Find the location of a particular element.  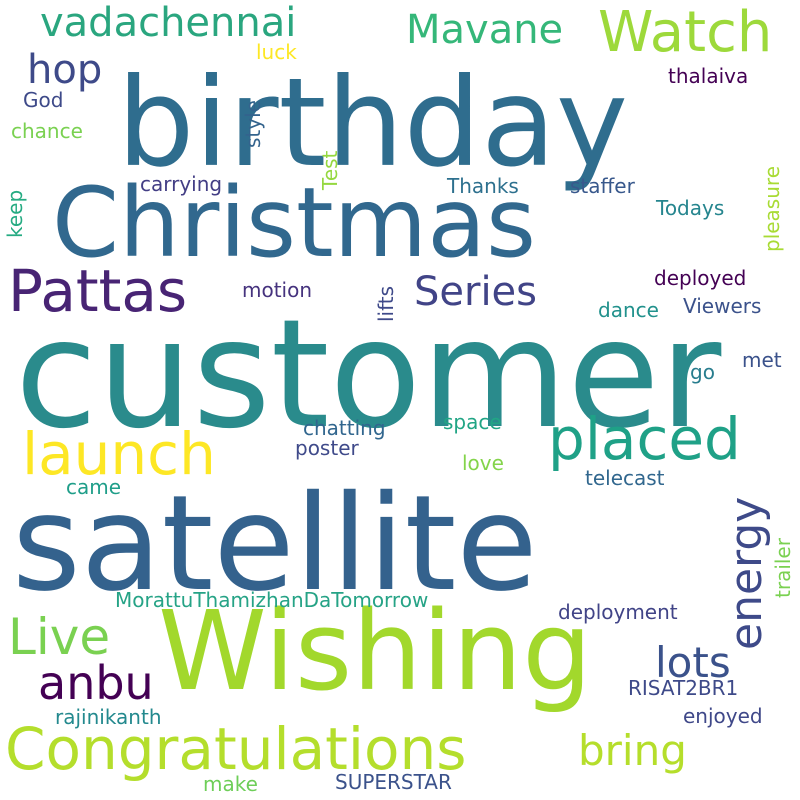

word-lots: lots is located at coordinates (693, 662).